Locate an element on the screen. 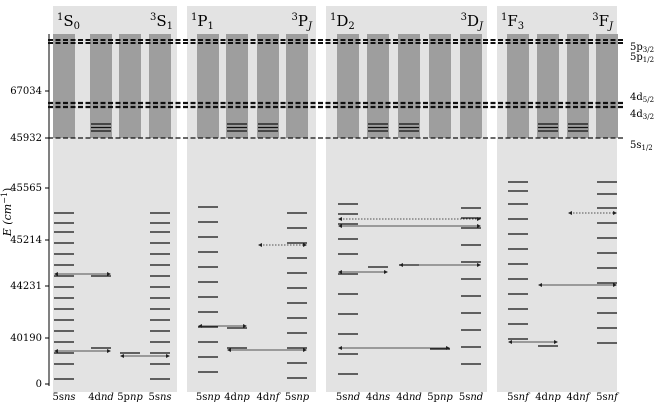 Image resolution: width=657 pixels, height=406 pixels. column-label: 4dnp is located at coordinates (548, 397).